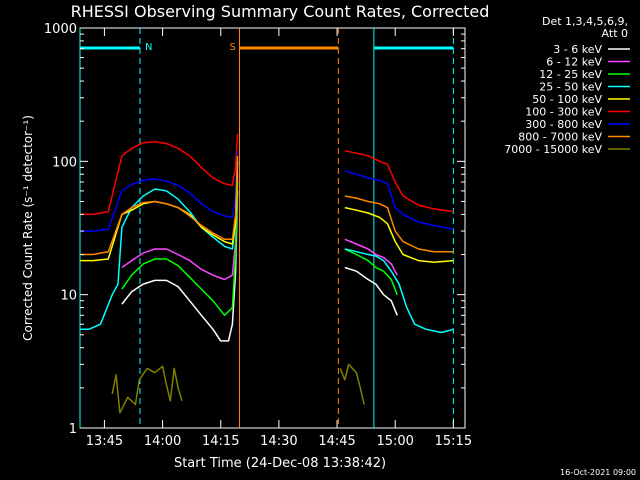 The image size is (640, 480). What do you see at coordinates (615, 33) in the screenshot?
I see `legend-header: Att 0` at bounding box center [615, 33].